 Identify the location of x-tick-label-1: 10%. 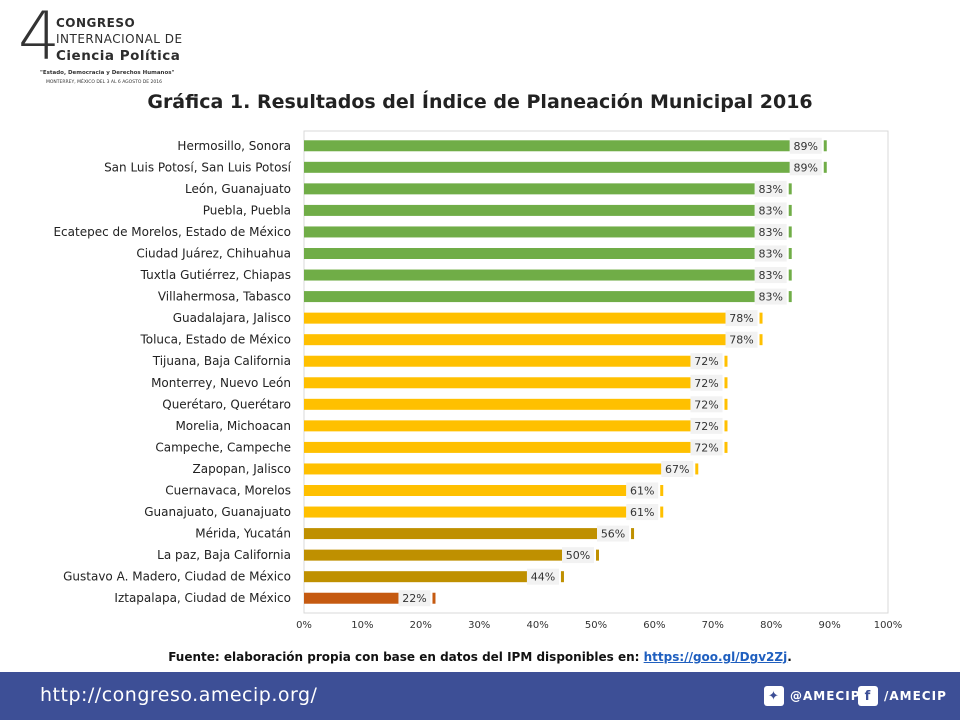
(362, 625).